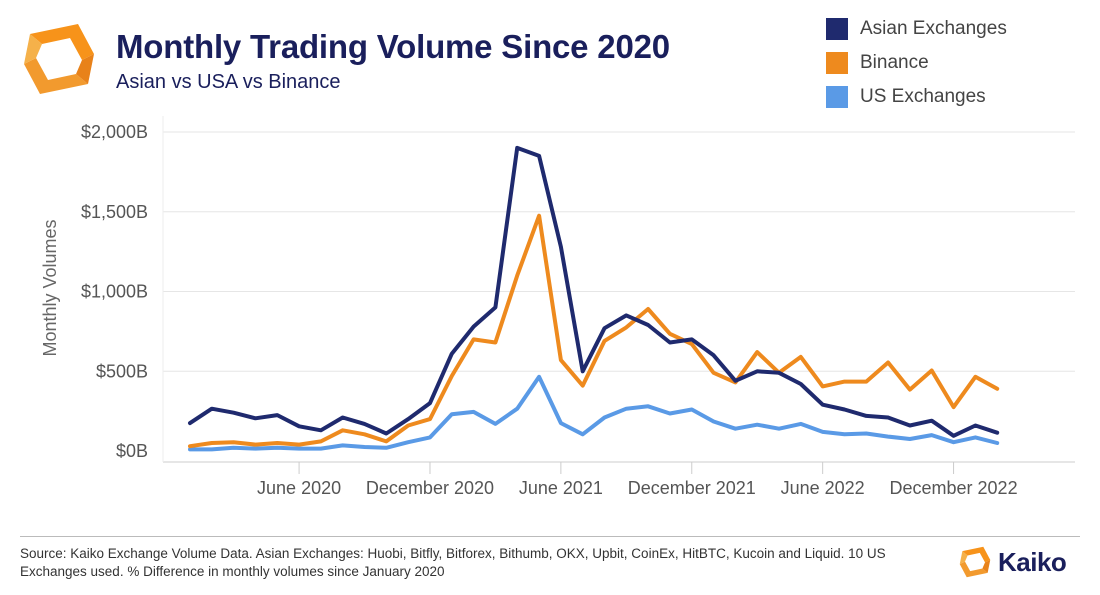 The width and height of the screenshot is (1100, 595). Describe the element at coordinates (594, 413) in the screenshot. I see `series-line-us-exchanges` at that location.